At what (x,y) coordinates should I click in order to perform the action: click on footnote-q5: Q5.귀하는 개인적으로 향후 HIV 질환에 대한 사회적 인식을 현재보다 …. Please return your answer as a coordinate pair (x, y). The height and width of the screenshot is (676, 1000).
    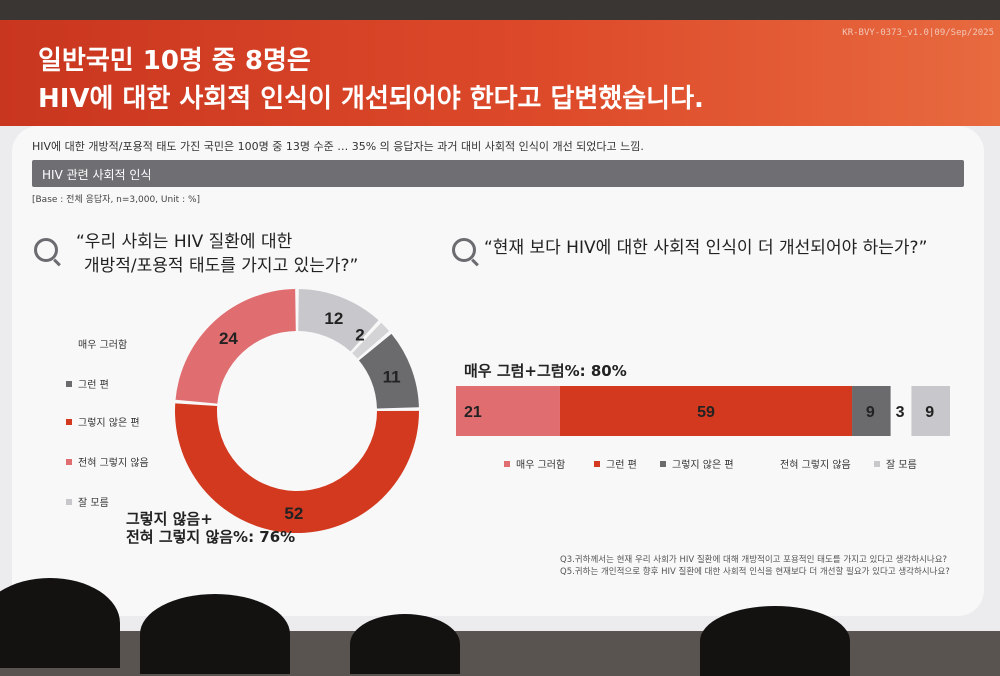
    Looking at the image, I should click on (755, 572).